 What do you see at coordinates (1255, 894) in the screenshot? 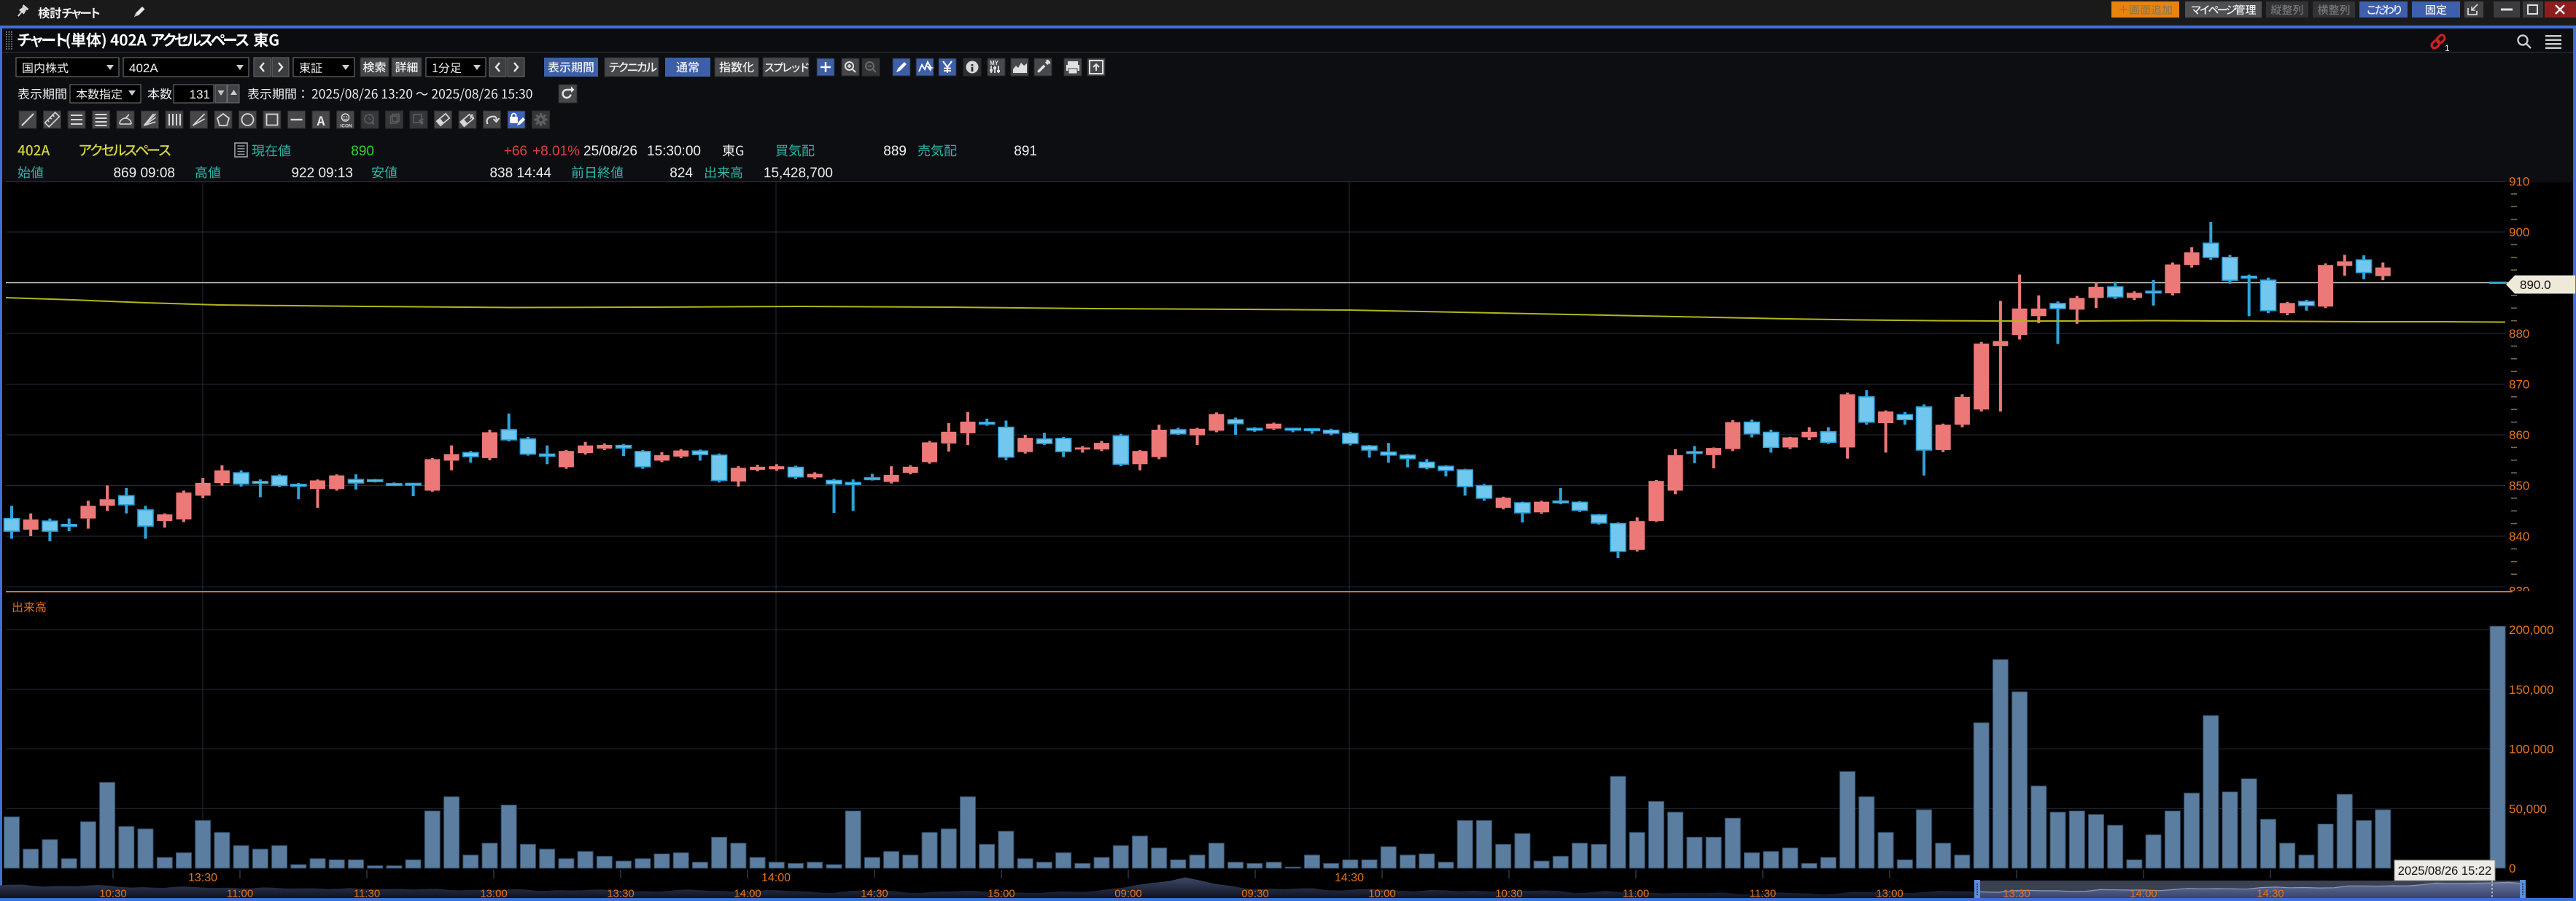
I see `svg-text: 09:30` at bounding box center [1255, 894].